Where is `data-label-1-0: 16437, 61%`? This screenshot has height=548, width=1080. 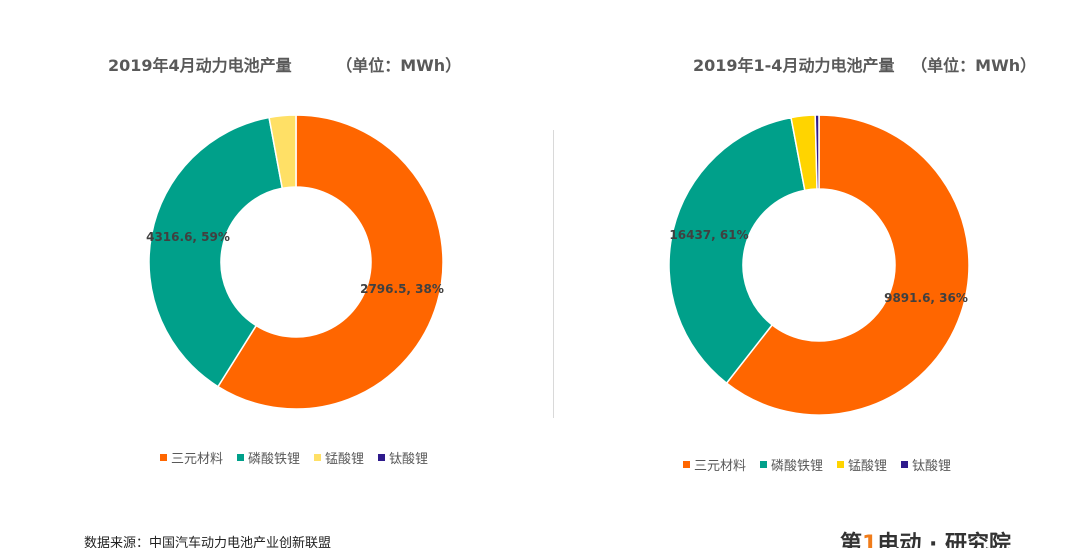 data-label-1-0: 16437, 61% is located at coordinates (708, 235).